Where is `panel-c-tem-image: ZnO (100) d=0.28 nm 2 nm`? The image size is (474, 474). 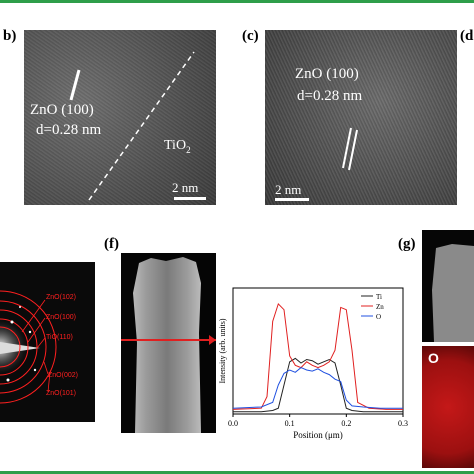 panel-c-tem-image: ZnO (100) d=0.28 nm 2 nm is located at coordinates (361, 117).